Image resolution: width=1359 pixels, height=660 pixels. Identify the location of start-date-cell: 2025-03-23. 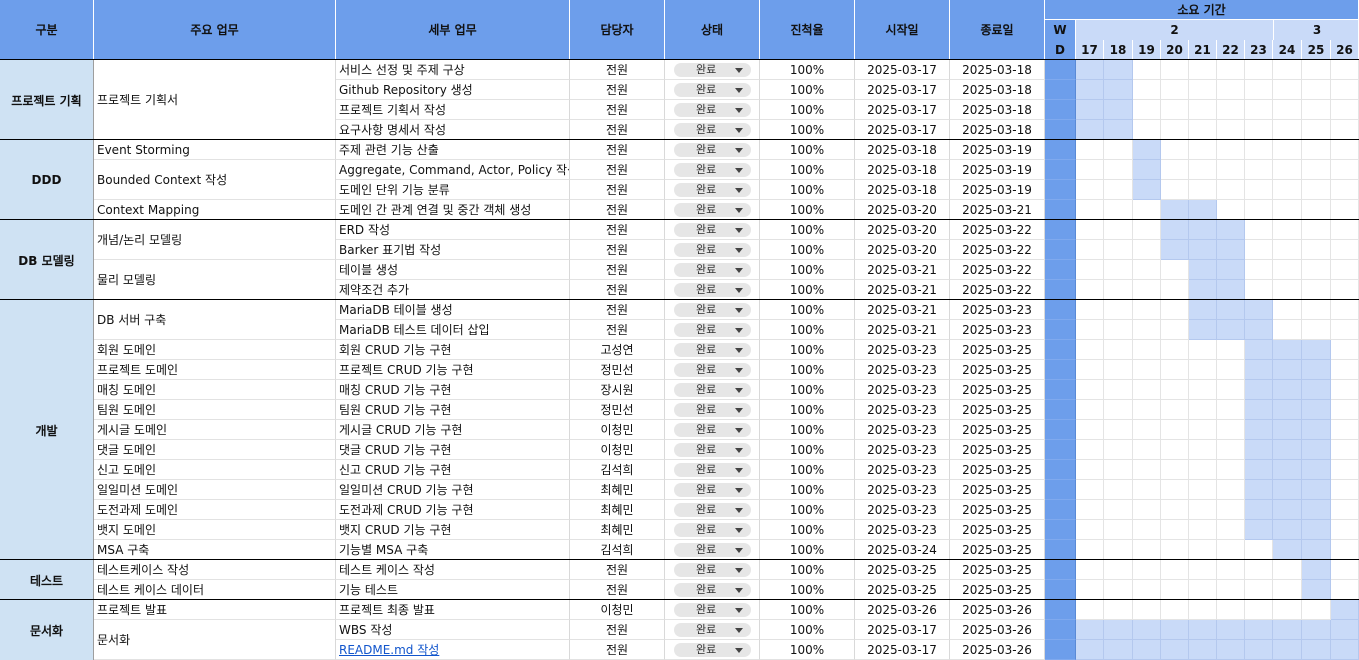
(902, 370).